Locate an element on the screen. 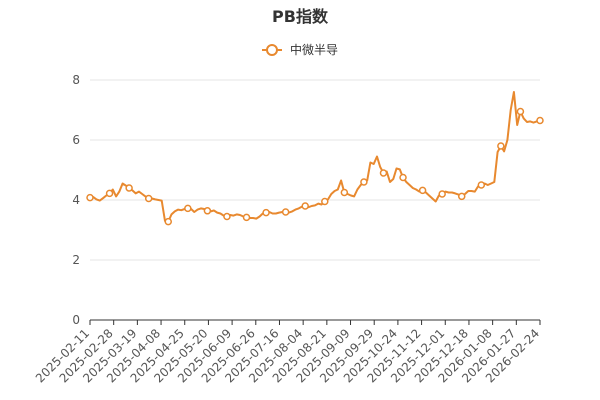 This screenshot has height=400, width=600. legend-label-zhongwei: 中微半导 is located at coordinates (314, 49).